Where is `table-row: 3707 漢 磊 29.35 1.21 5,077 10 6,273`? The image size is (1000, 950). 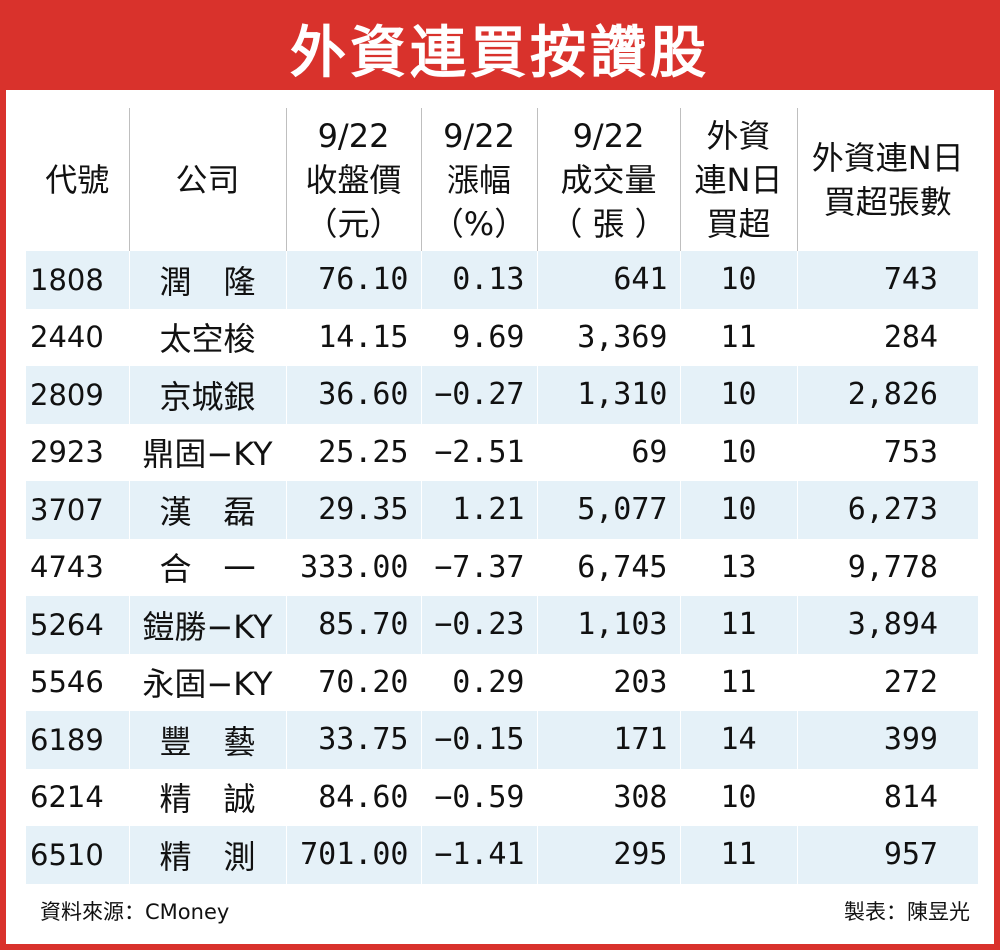
table-row: 3707 漢 磊 29.35 1.21 5,077 10 6,273 is located at coordinates (502, 510).